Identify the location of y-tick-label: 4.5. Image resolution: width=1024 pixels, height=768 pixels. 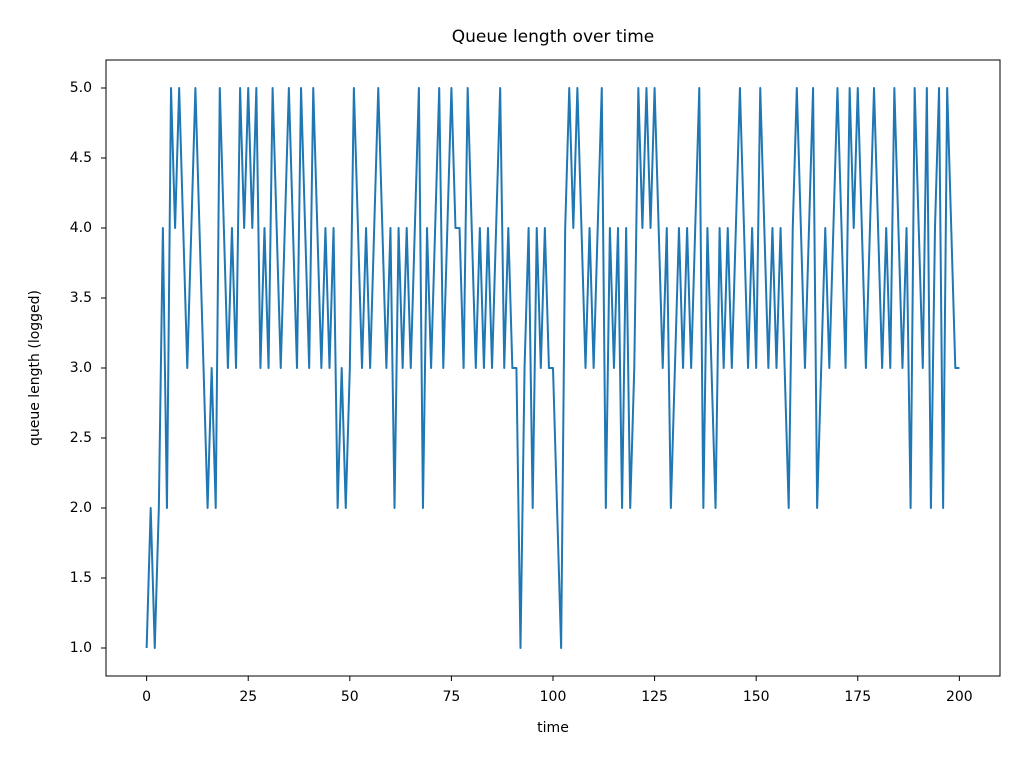
(81, 158).